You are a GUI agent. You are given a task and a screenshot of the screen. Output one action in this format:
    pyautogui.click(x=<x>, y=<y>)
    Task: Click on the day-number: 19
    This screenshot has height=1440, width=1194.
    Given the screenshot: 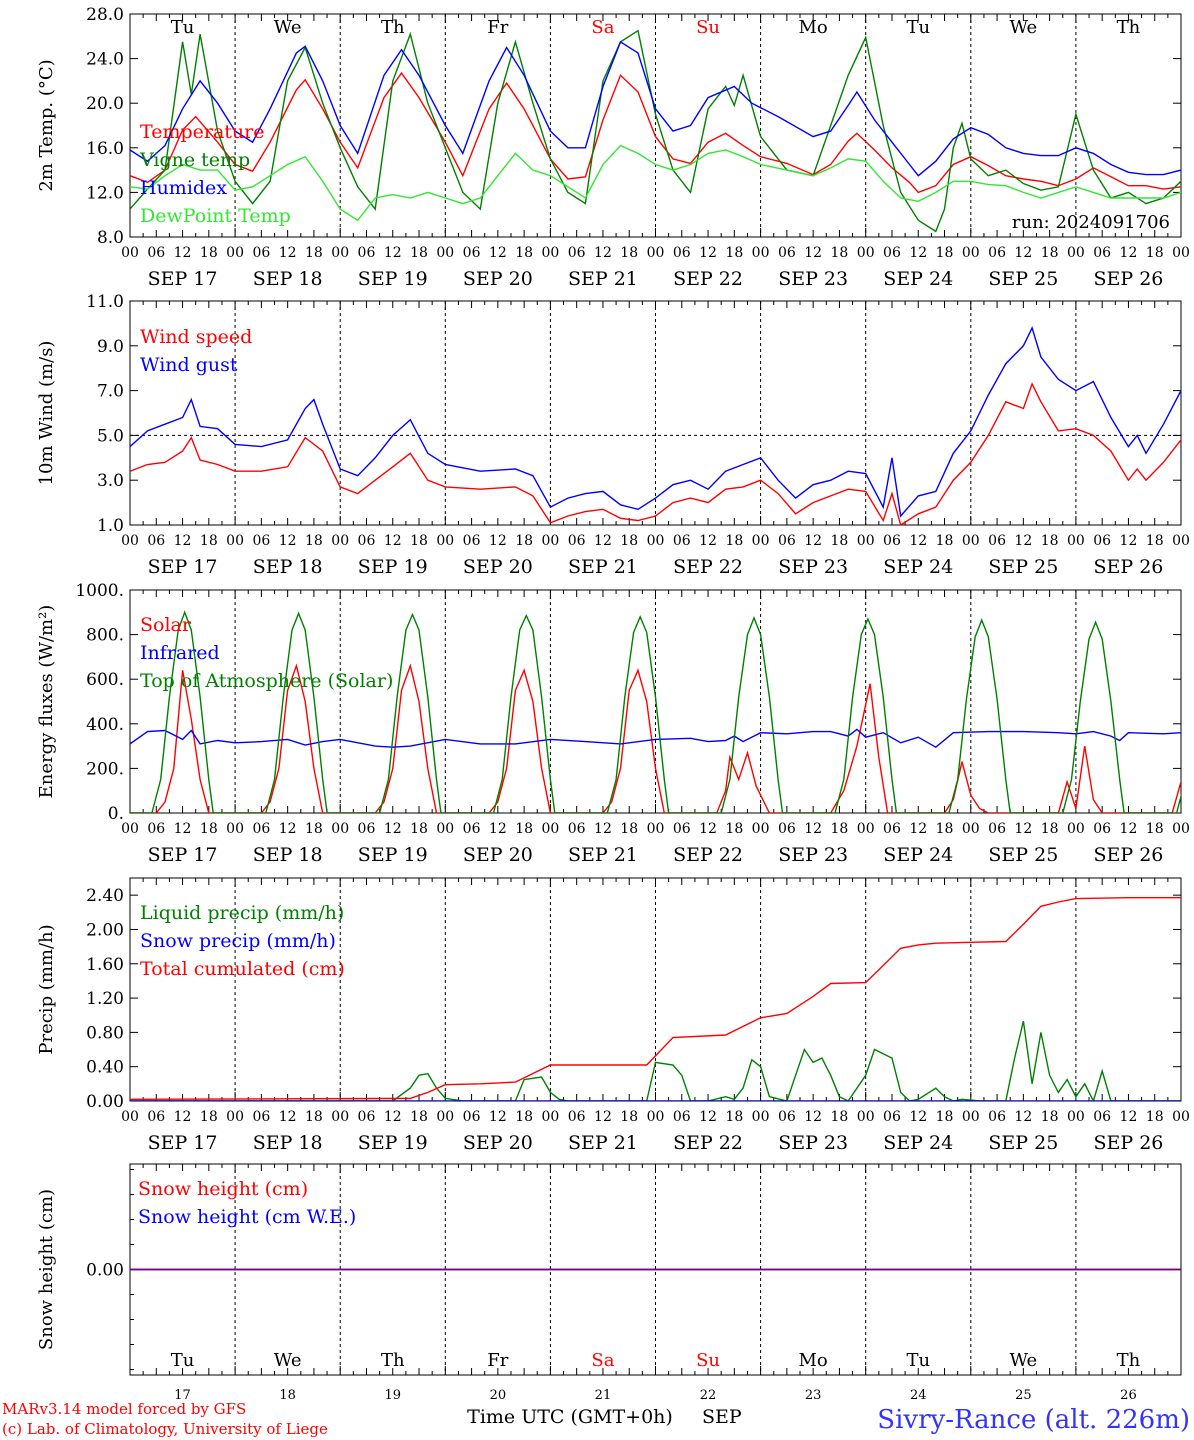 What is the action you would take?
    pyautogui.click(x=392, y=1395)
    